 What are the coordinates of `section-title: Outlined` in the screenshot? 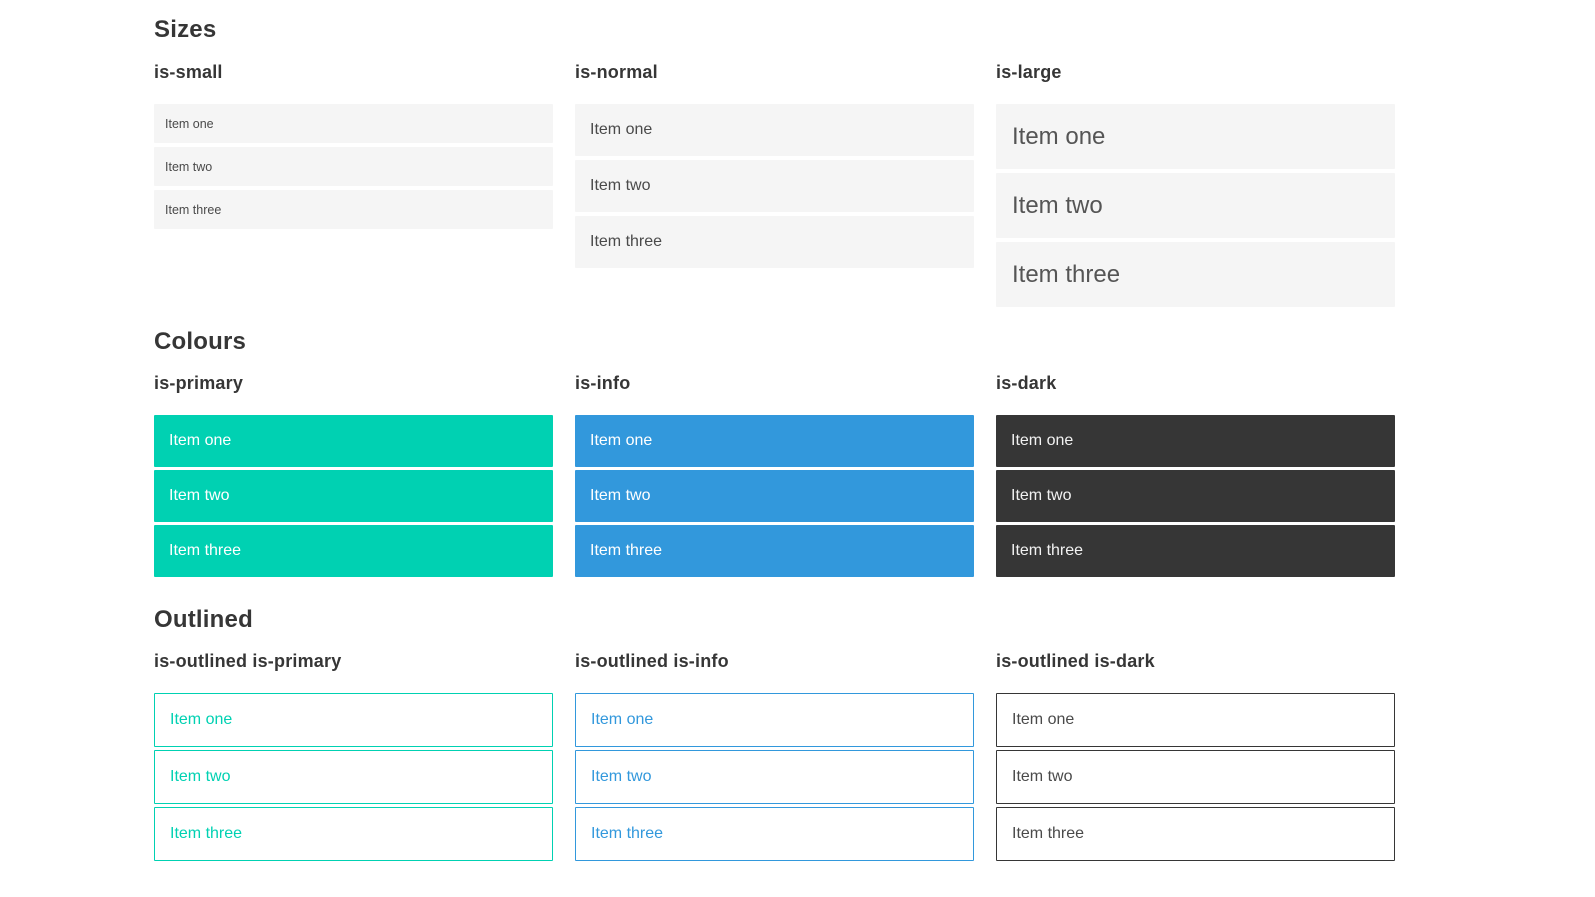 It's located at (203, 619).